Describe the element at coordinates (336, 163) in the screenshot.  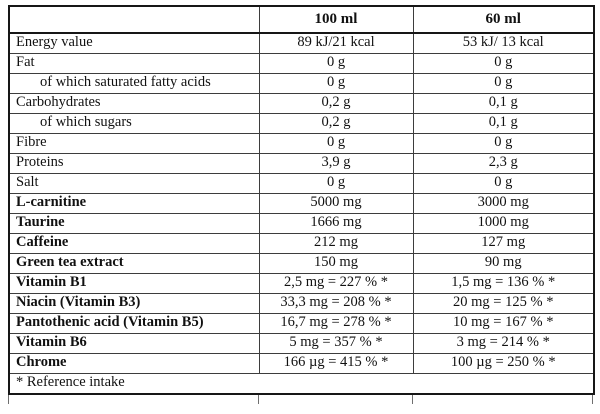
I see `value-100ml: 3,9 g` at that location.